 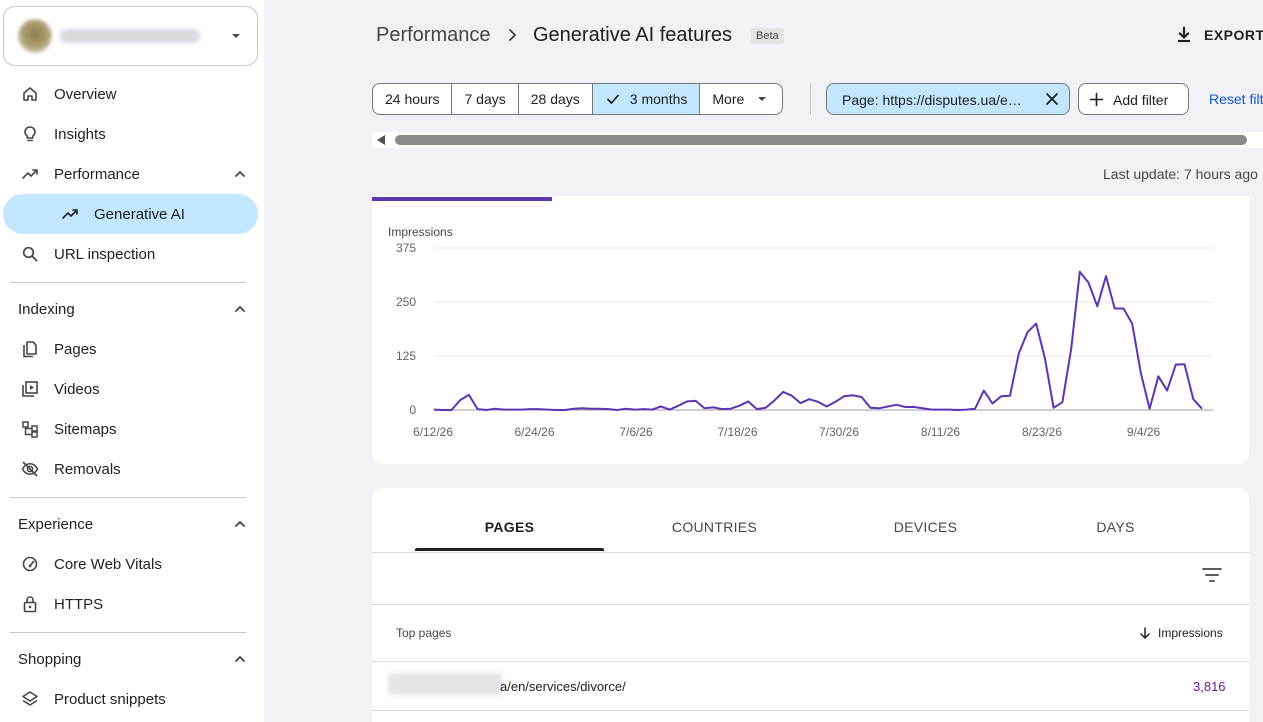 I want to click on range-3-months: 3 months, so click(x=646, y=99).